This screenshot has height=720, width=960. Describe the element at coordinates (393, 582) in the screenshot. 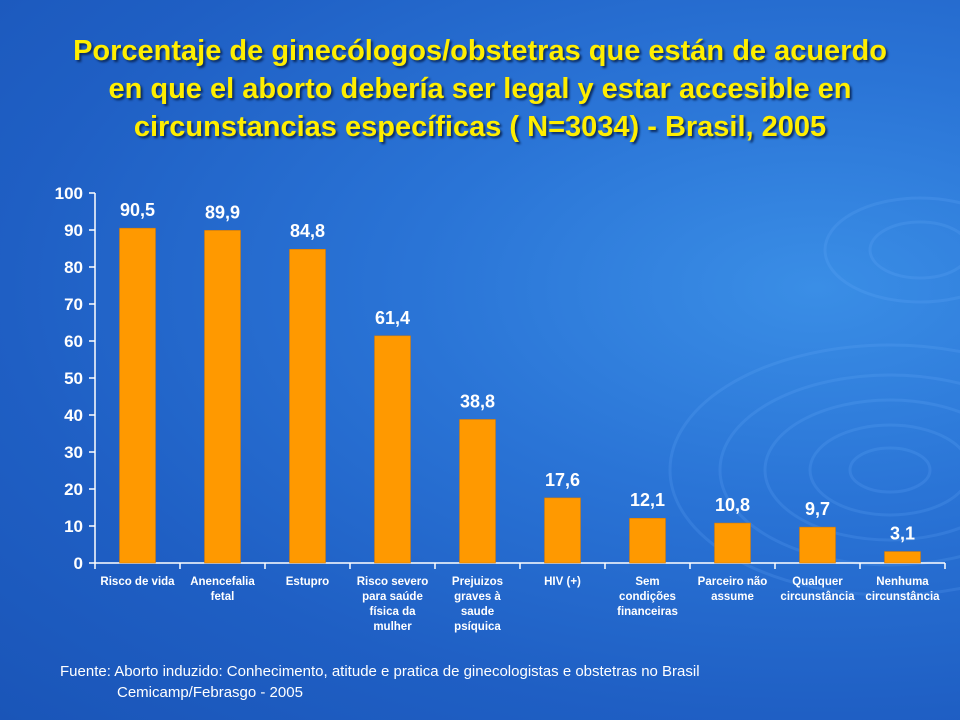

I see `x-category-label-line: Risco severo` at that location.